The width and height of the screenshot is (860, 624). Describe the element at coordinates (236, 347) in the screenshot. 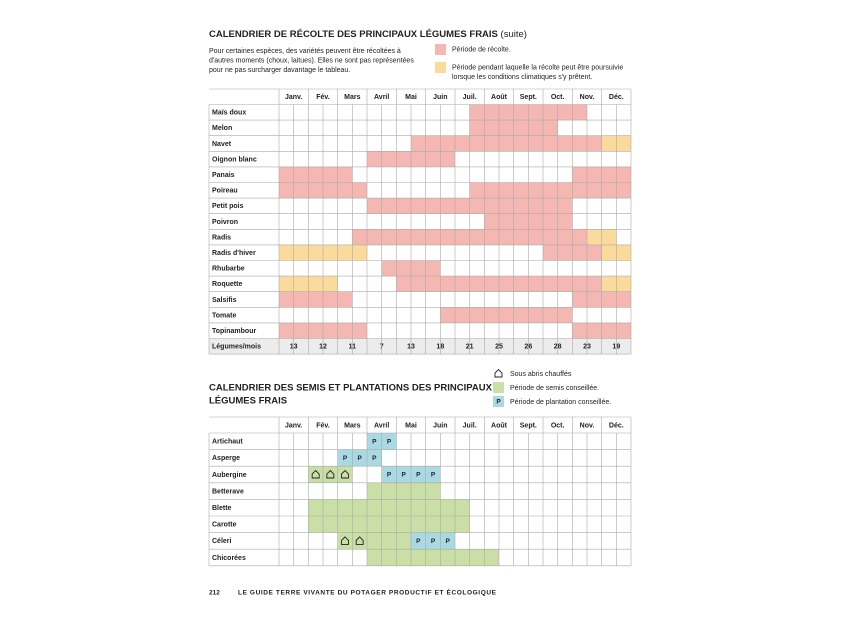

I see `row-label: Légumes/mois` at that location.